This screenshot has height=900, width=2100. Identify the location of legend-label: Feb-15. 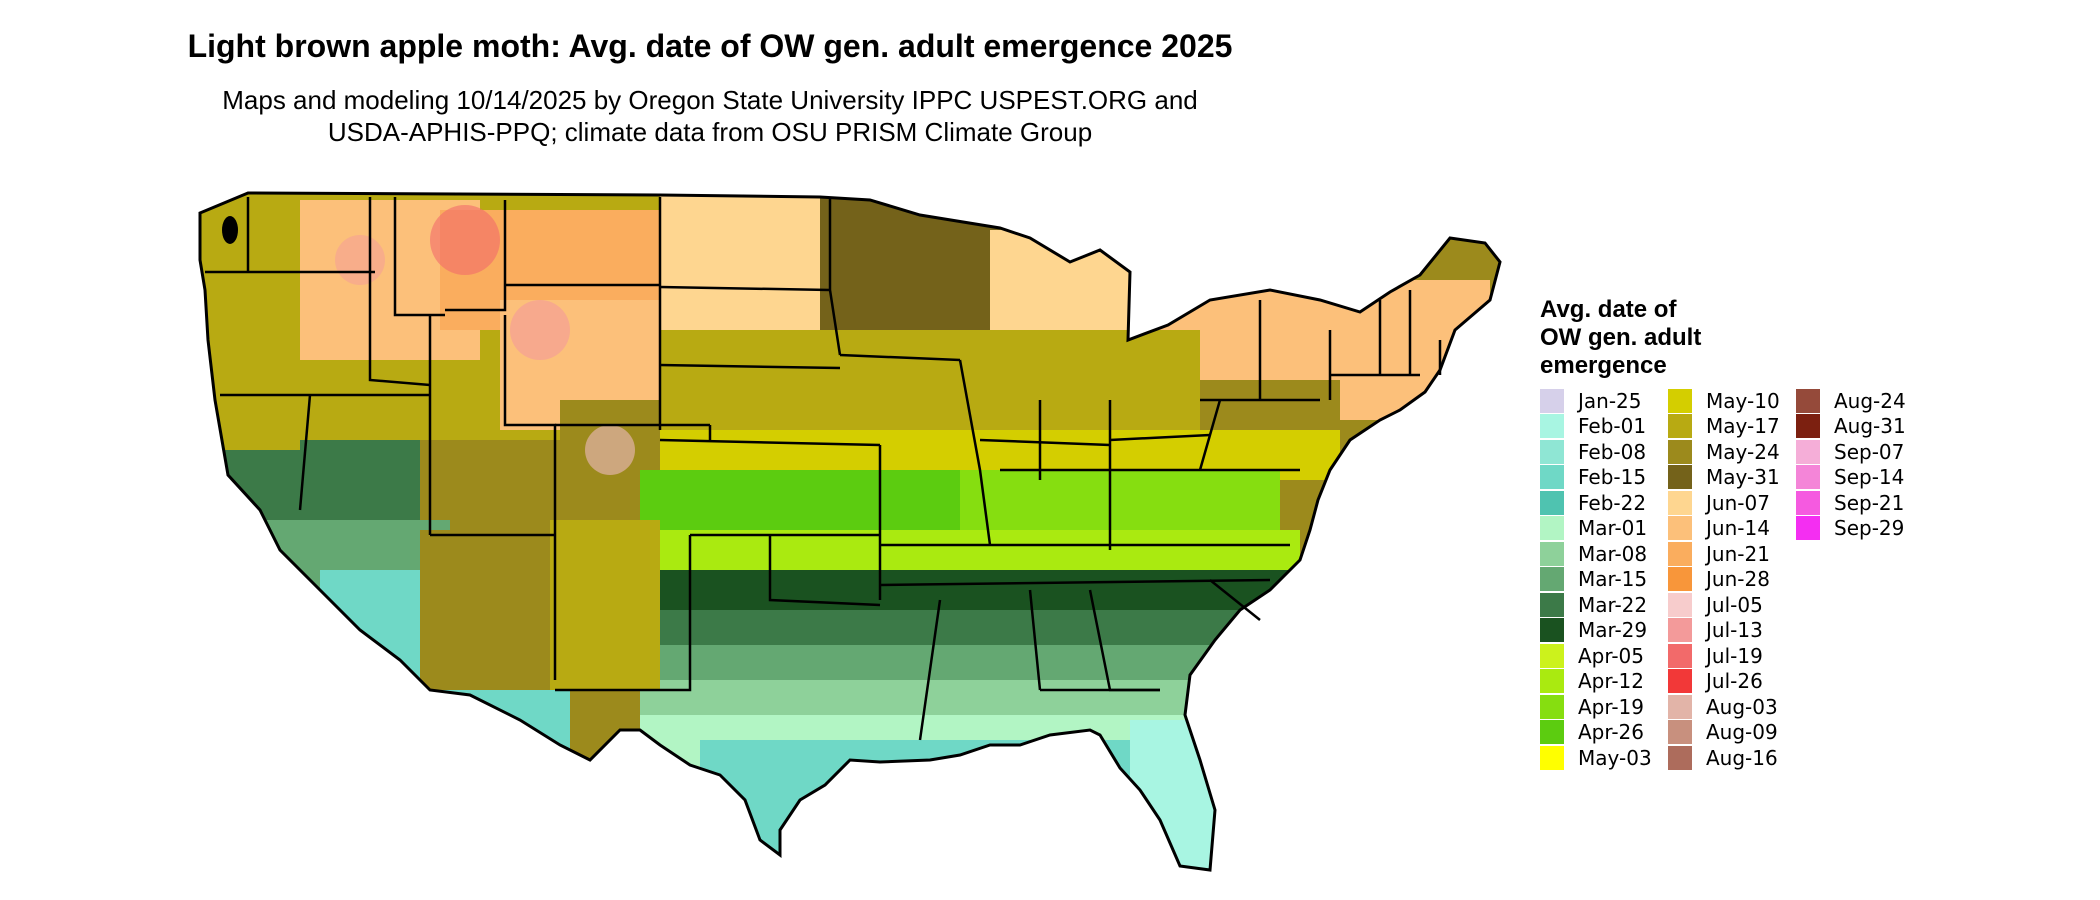
(1612, 477).